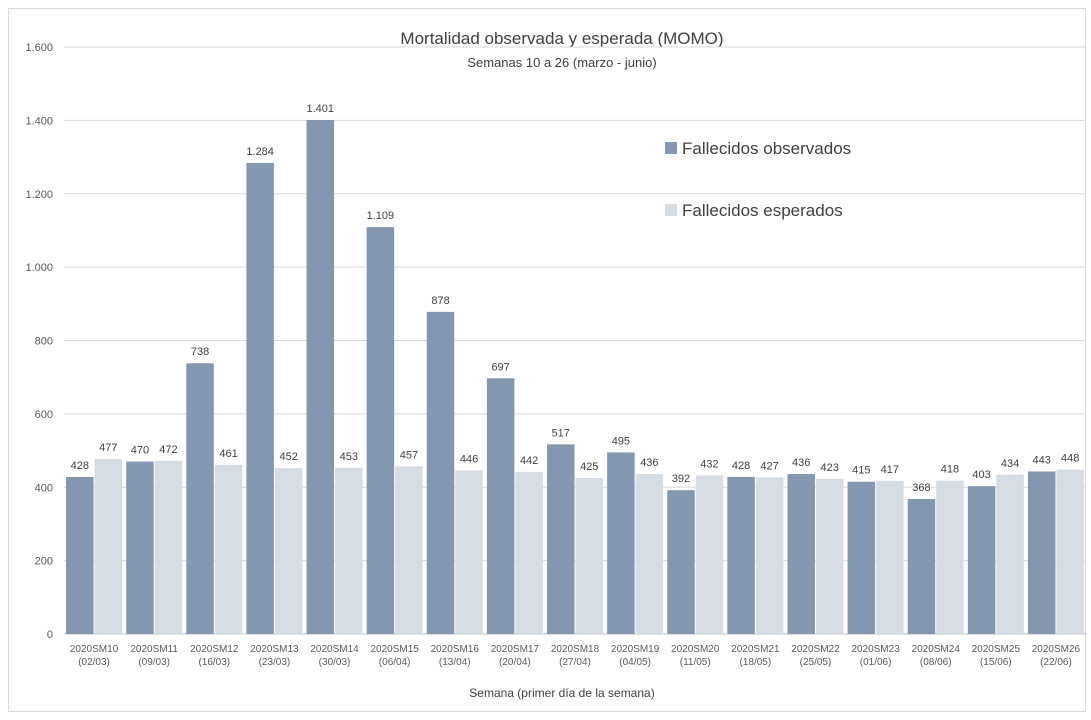 The image size is (1091, 720). Describe the element at coordinates (575, 662) in the screenshot. I see `x-tick-label-date: (27/04)` at that location.